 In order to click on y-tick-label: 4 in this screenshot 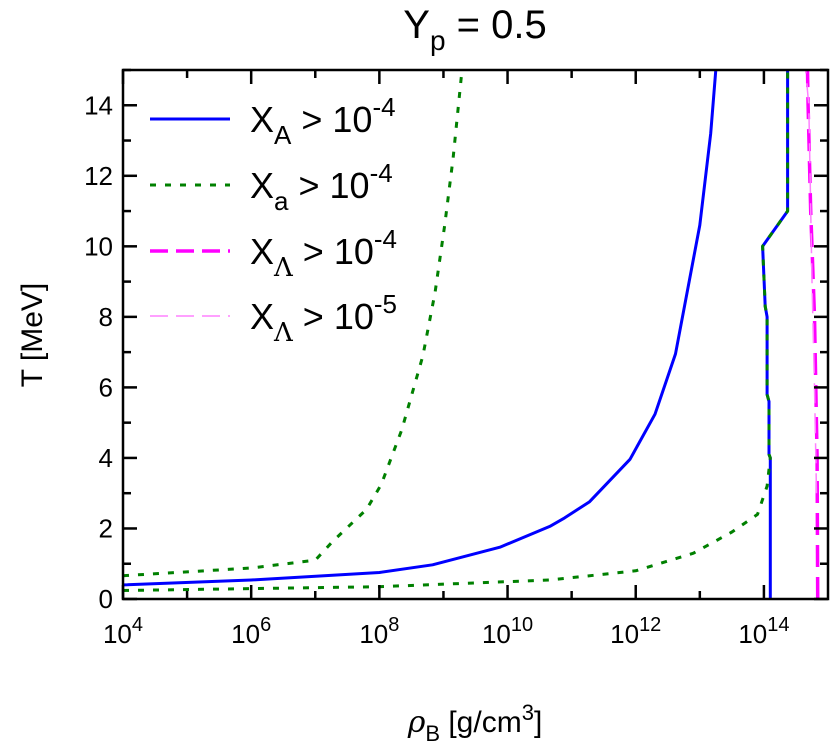, I will do `click(106, 458)`.